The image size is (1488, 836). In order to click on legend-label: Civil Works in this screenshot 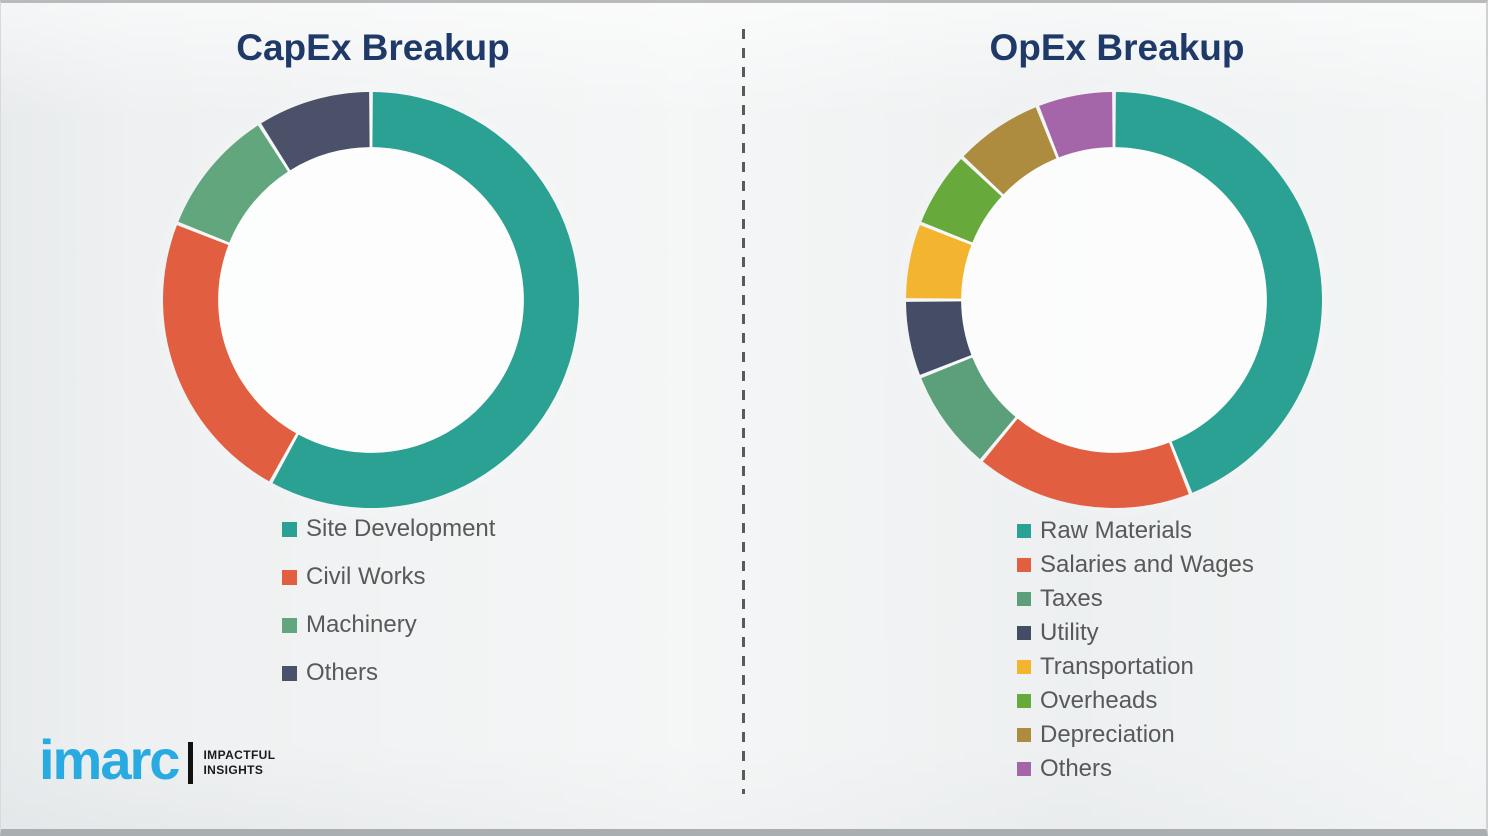, I will do `click(366, 576)`.